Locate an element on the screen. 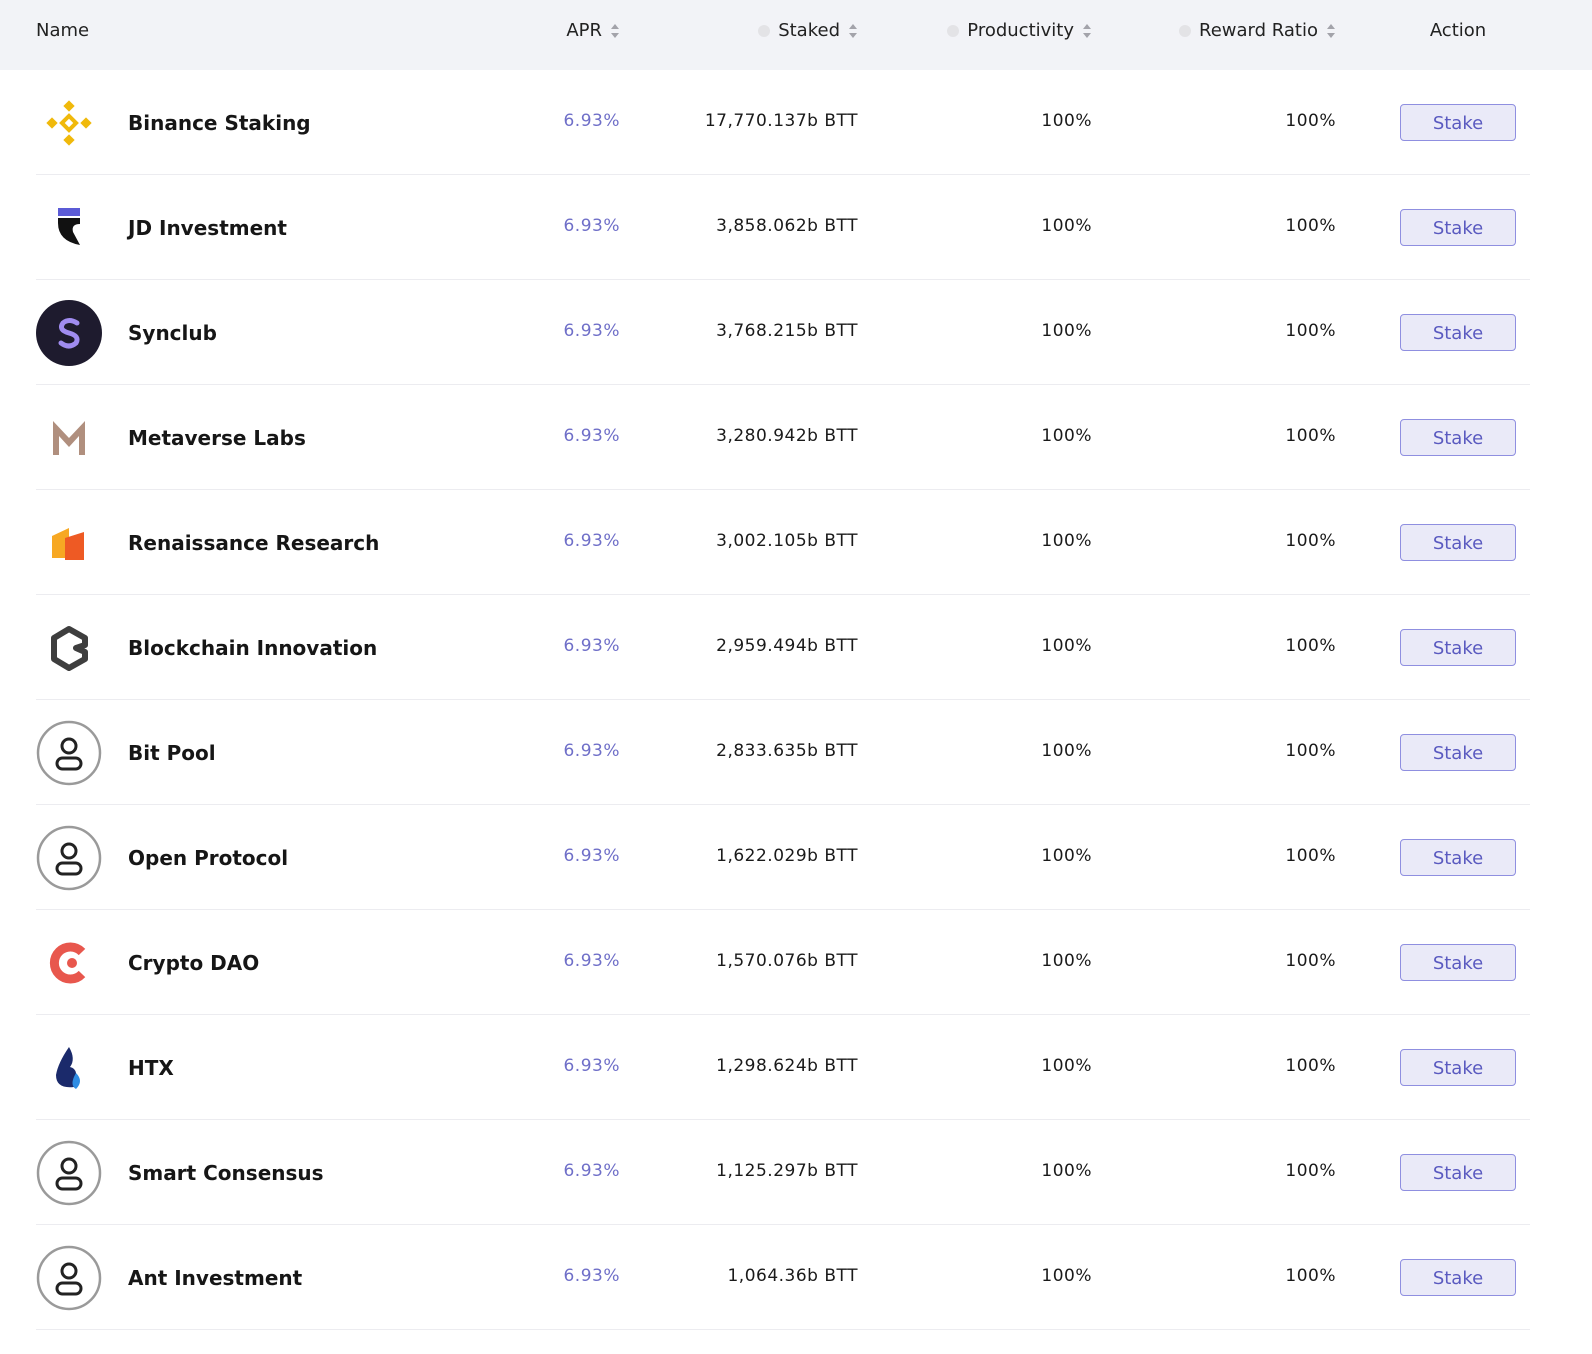 This screenshot has height=1354, width=1592. validator-name: Blockchain Innovation is located at coordinates (253, 648).